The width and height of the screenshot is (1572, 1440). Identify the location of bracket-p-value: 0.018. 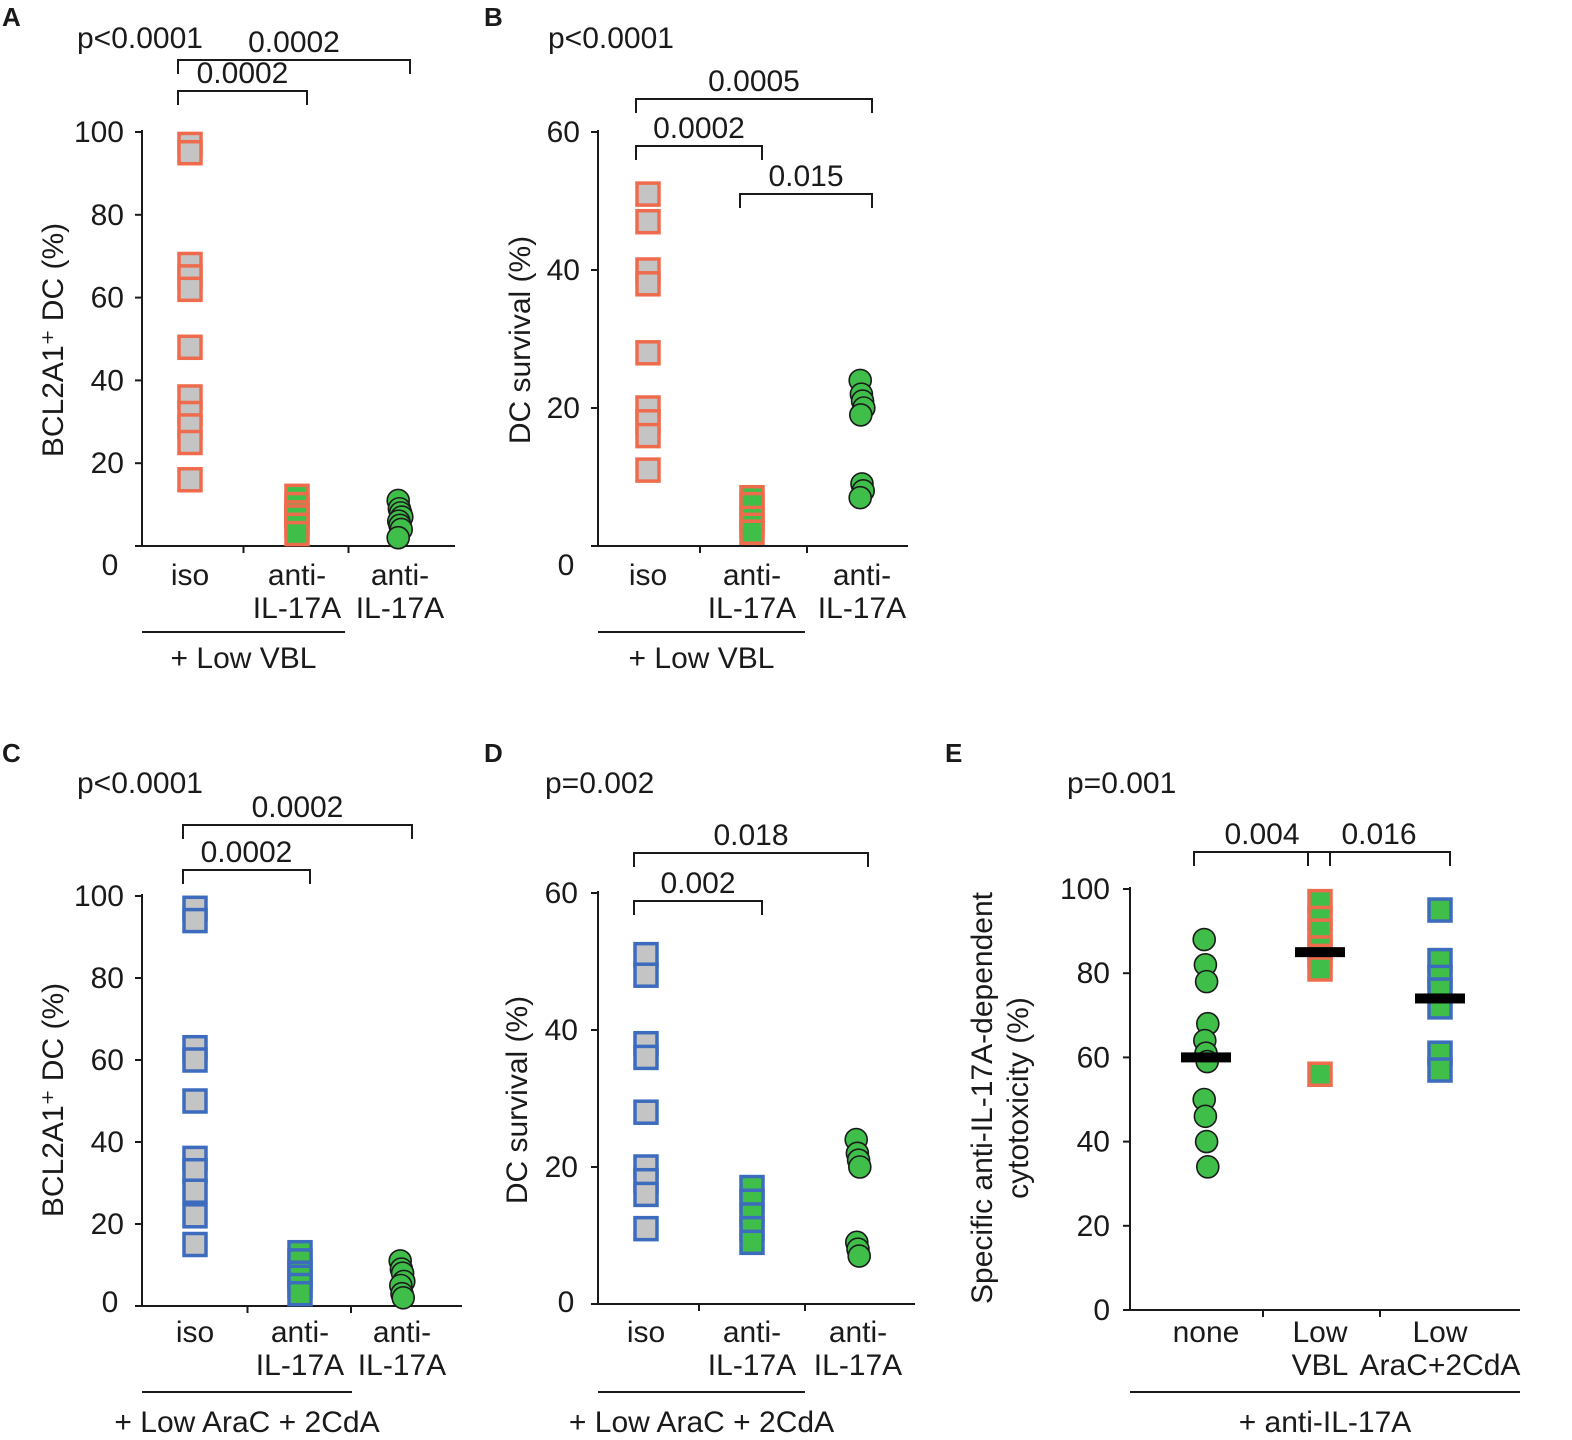
(750, 835).